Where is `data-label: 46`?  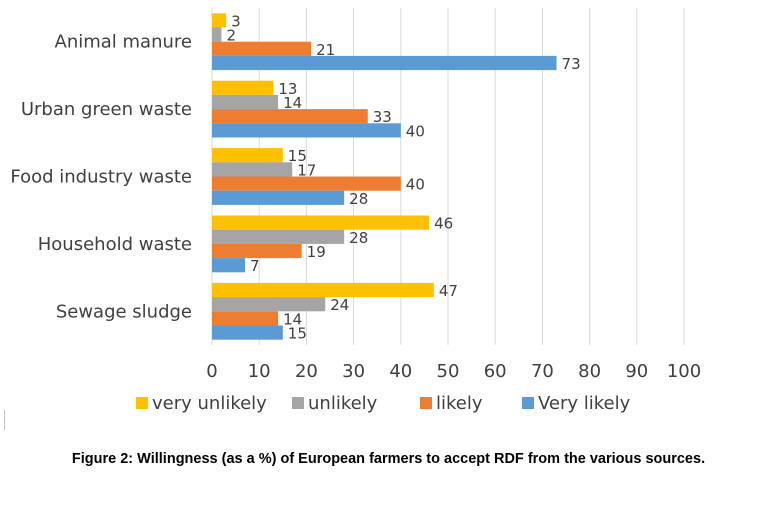 data-label: 46 is located at coordinates (443, 224).